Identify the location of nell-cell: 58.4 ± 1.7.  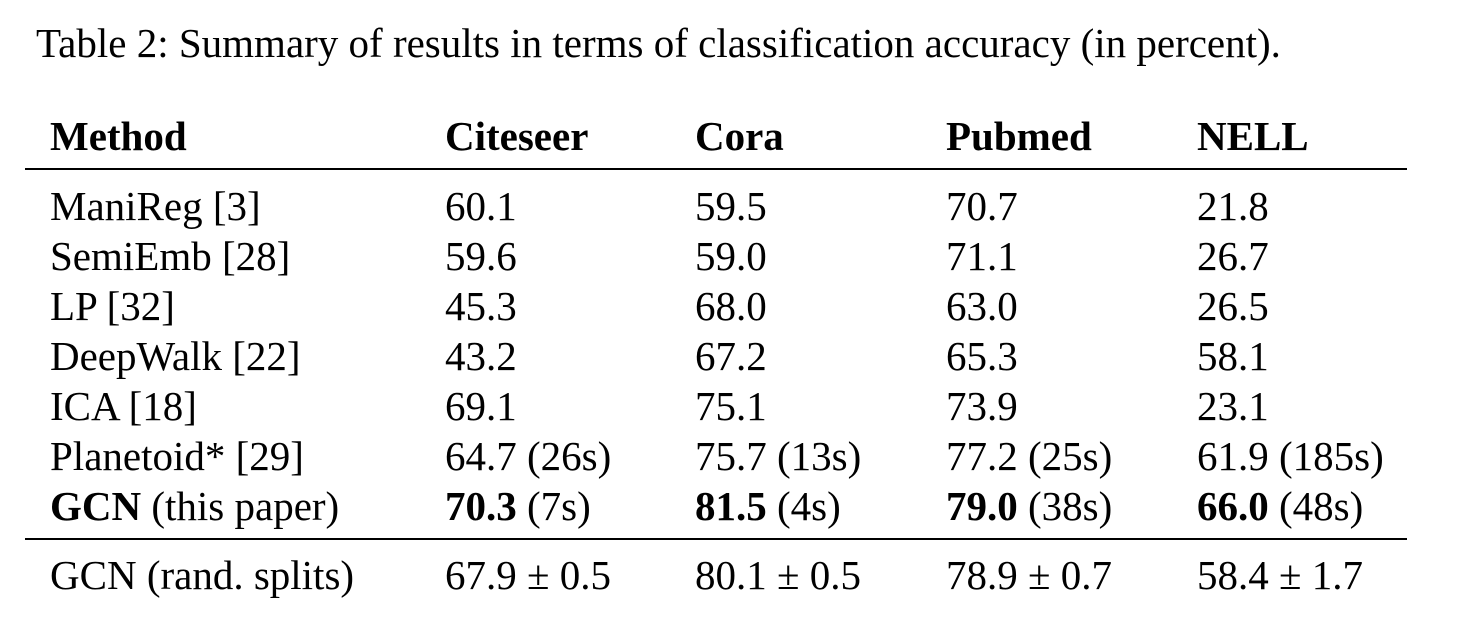
(1280, 575).